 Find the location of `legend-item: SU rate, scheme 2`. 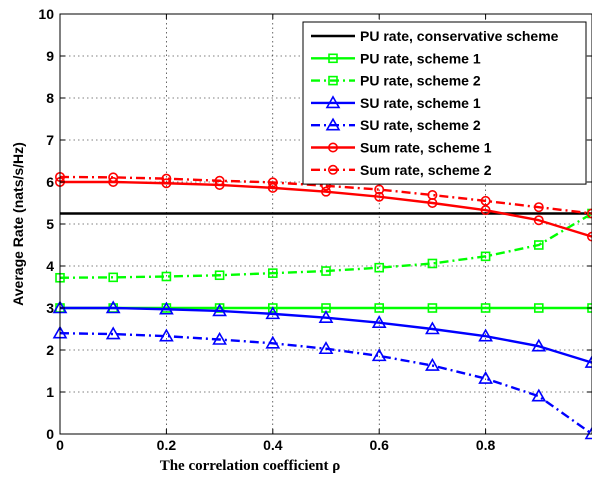

legend-item: SU rate, scheme 2 is located at coordinates (396, 125).